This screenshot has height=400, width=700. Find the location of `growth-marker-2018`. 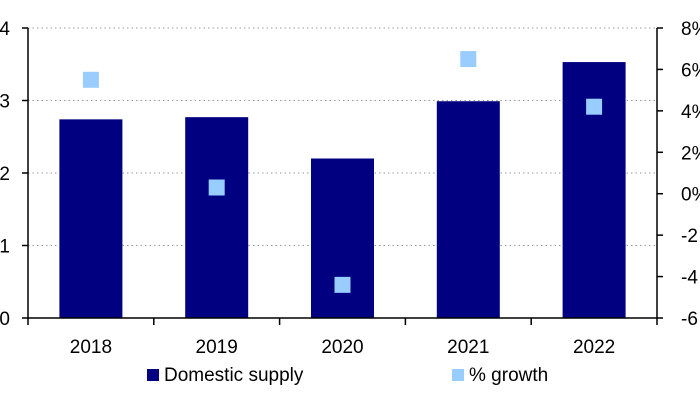

growth-marker-2018 is located at coordinates (90, 79).